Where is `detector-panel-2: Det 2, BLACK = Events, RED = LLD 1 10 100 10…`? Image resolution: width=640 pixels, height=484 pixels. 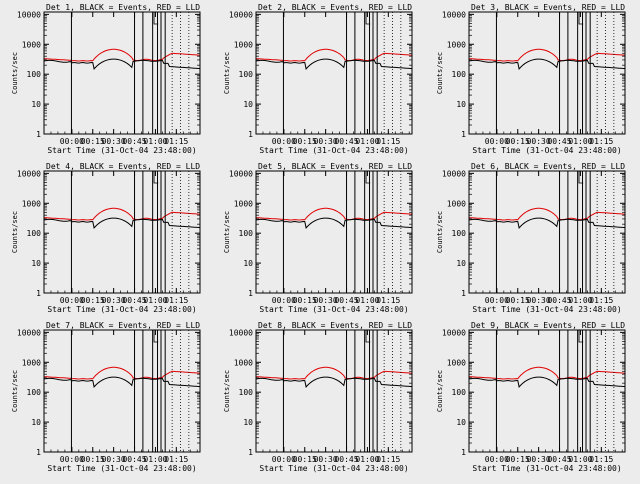
detector-panel-2: Det 2, BLACK = Events, RED = LLD 1 10 100 10… is located at coordinates (318, 79).